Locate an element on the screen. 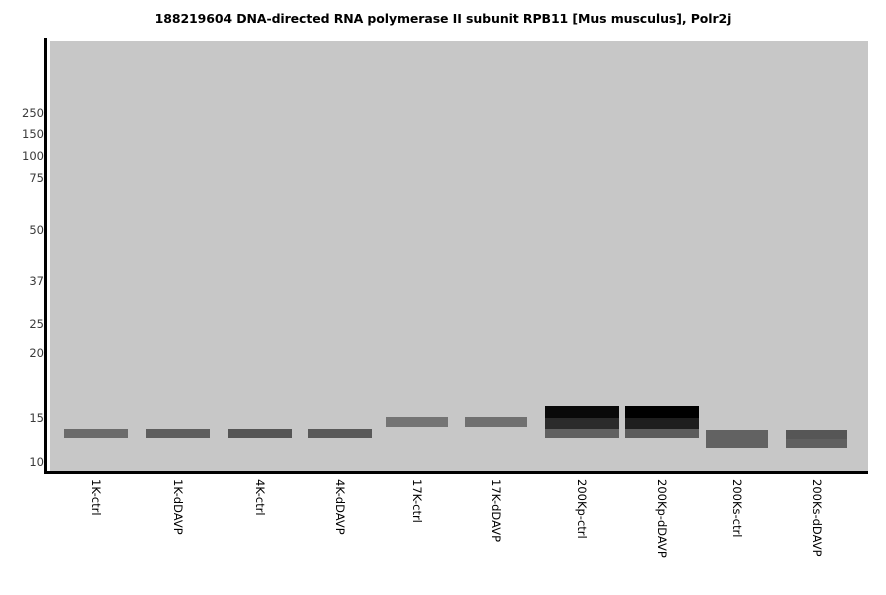 The width and height of the screenshot is (886, 595). x-tick-label: 17K-ctrl is located at coordinates (417, 534).